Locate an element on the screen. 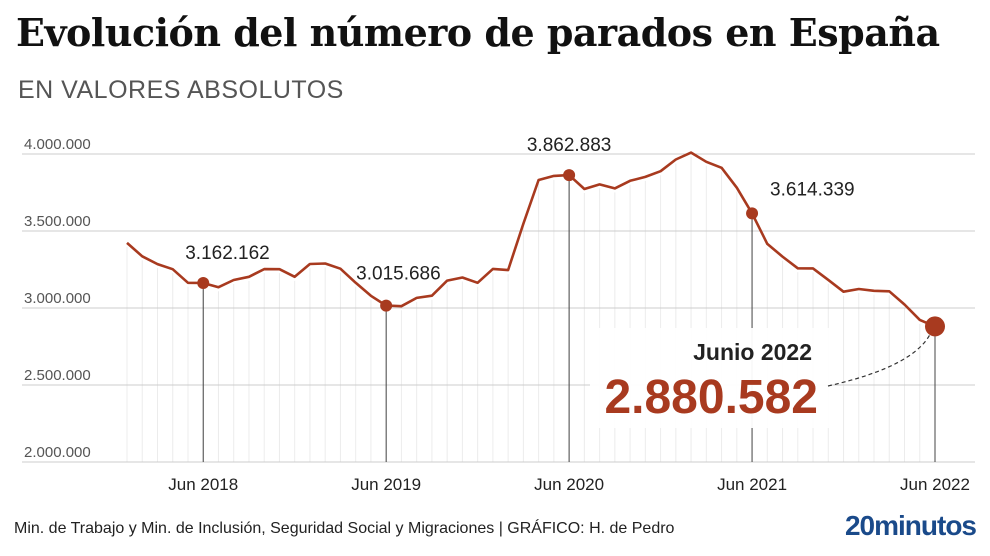 Image resolution: width=990 pixels, height=556 pixels. x-tick-label: Jun 2022 is located at coordinates (935, 484).